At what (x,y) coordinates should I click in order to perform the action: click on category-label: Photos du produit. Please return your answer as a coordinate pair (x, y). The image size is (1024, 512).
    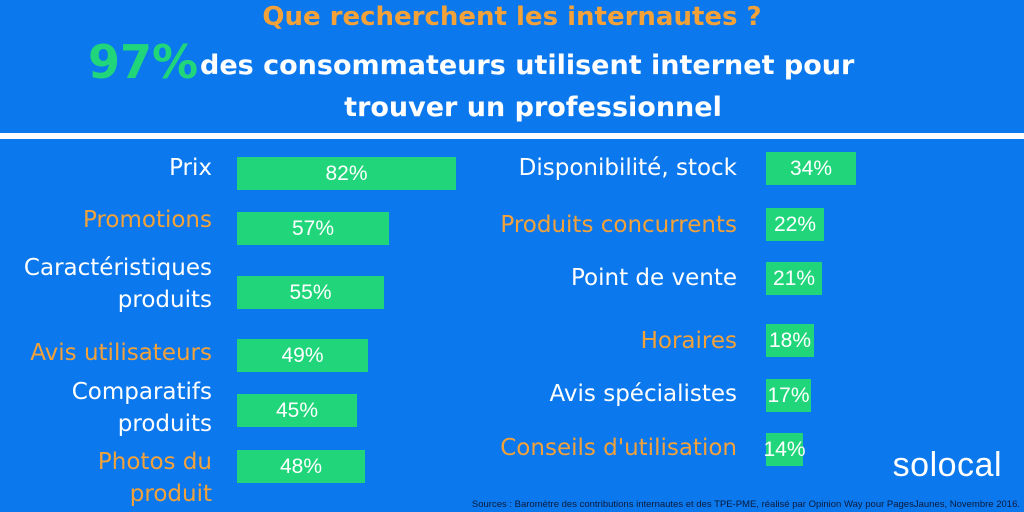
    Looking at the image, I should click on (154, 478).